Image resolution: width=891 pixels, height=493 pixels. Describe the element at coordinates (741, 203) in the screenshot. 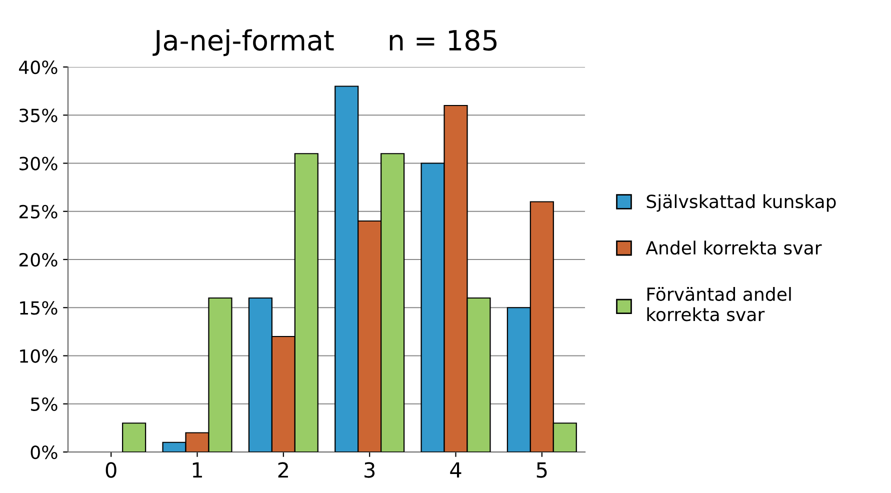

I see `legend-label: Självskattad kunskap` at that location.